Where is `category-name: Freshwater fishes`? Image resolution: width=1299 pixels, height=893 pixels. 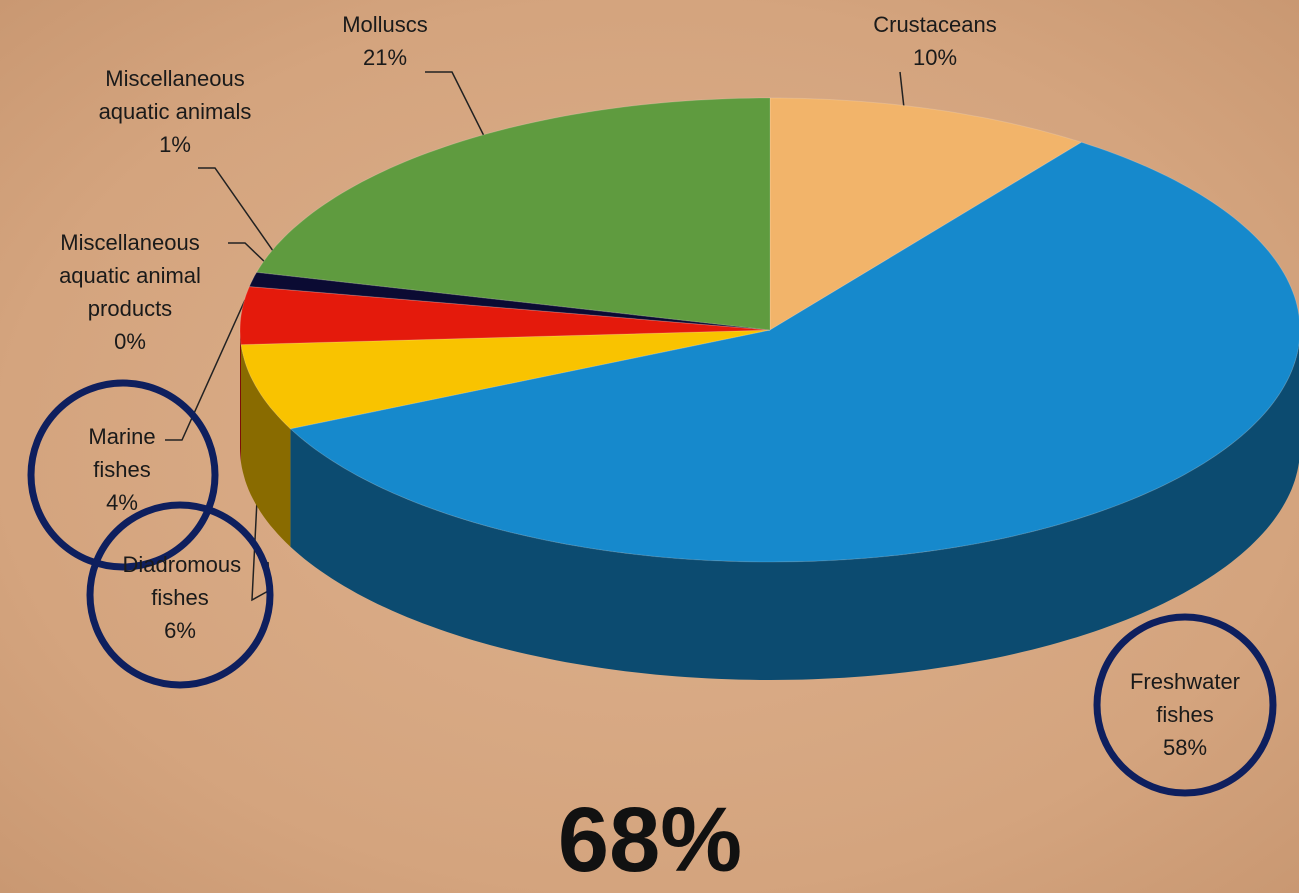
category-name: Freshwater fishes is located at coordinates (1185, 698).